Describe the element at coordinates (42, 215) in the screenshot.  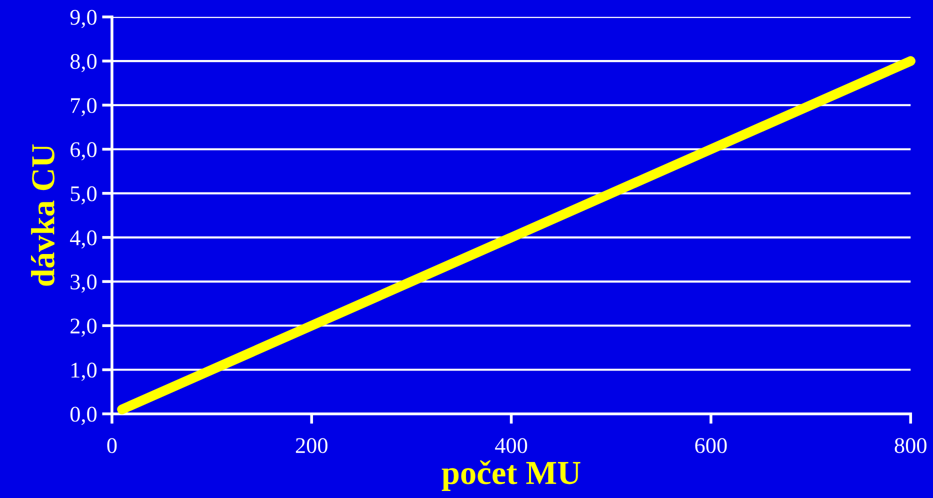
I see `y-axis-title: dávka CU` at that location.